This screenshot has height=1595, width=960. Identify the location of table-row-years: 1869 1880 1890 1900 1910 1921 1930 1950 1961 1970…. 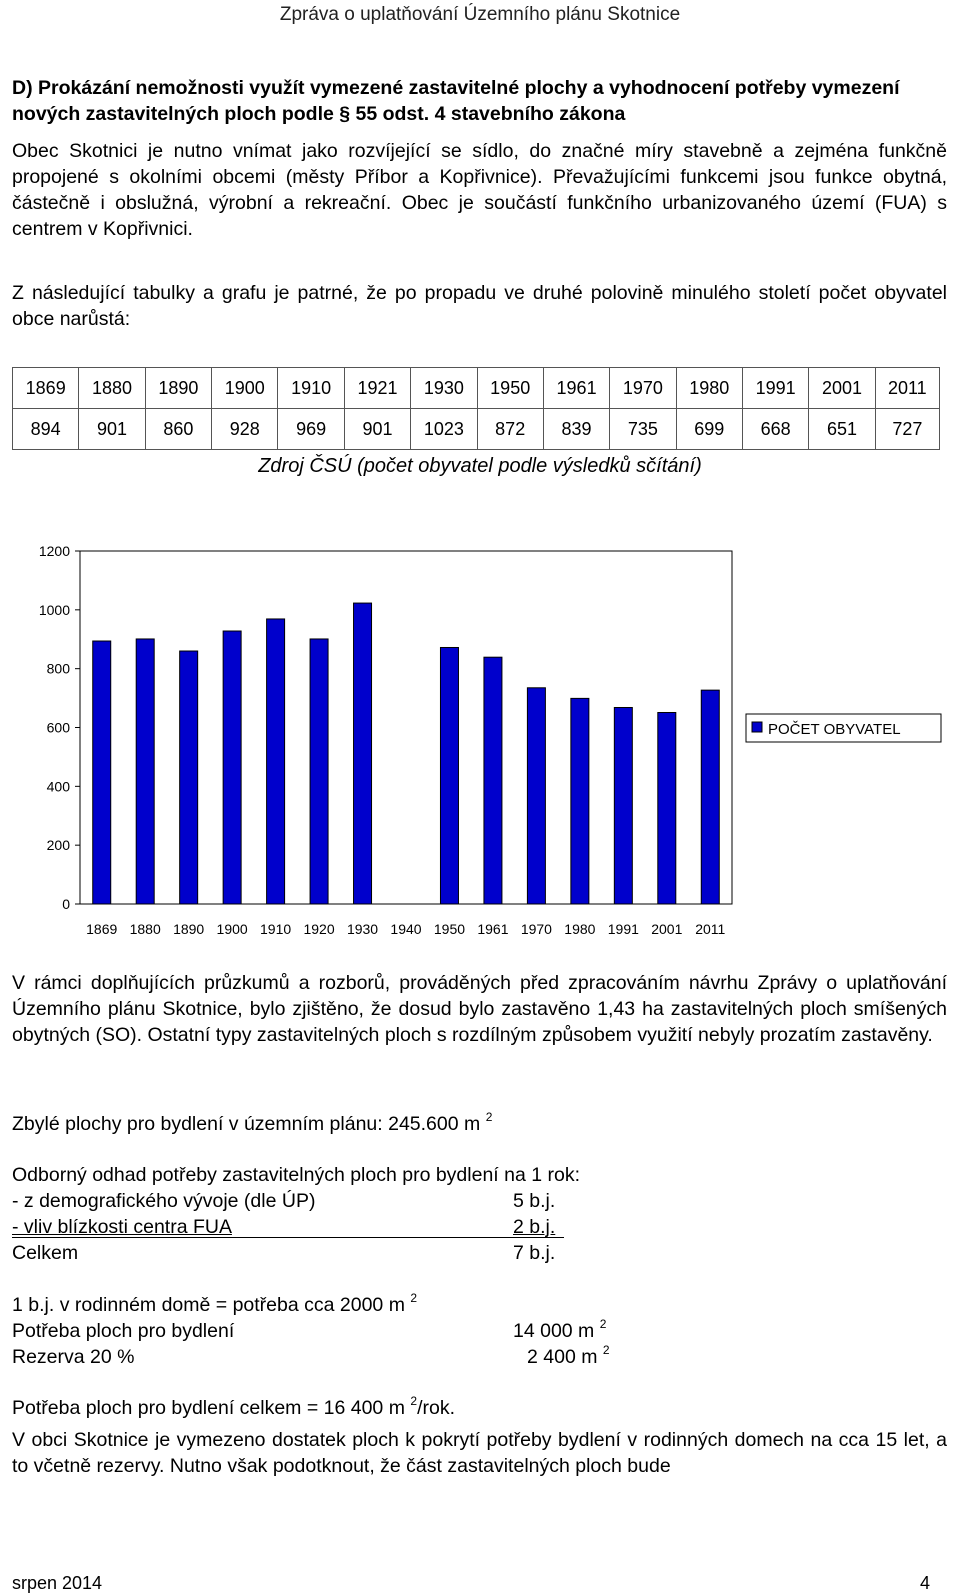
(476, 388).